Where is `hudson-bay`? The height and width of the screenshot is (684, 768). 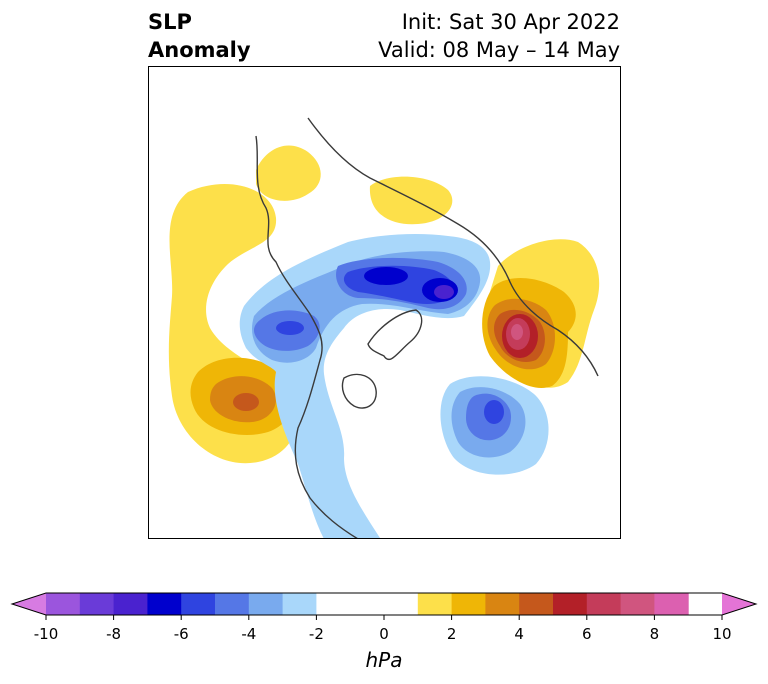 hudson-bay is located at coordinates (359, 391).